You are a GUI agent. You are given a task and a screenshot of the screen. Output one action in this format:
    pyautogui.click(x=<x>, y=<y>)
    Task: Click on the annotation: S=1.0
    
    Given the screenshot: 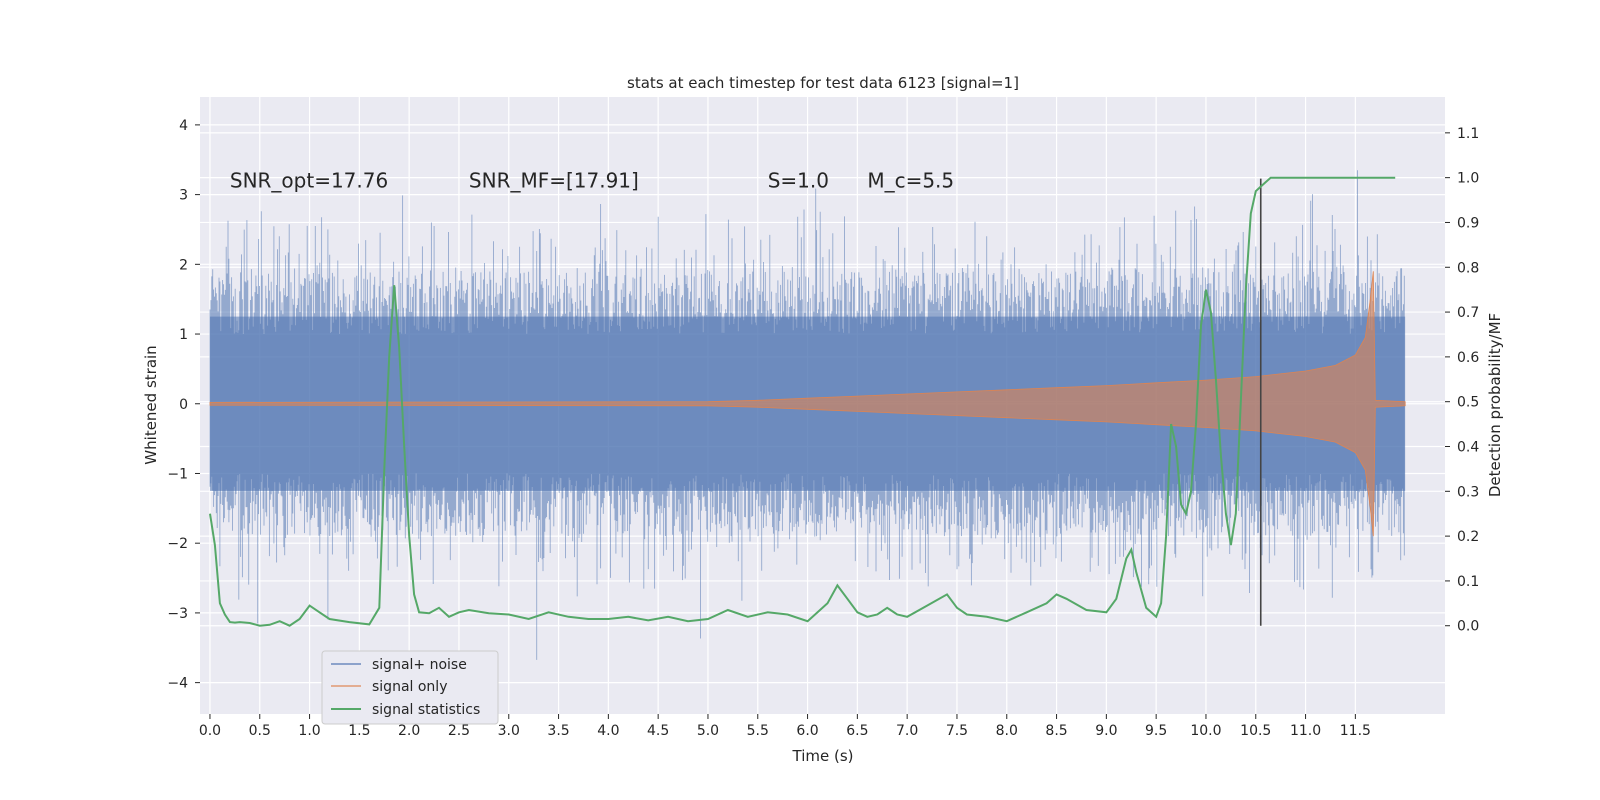 What is the action you would take?
    pyautogui.click(x=798, y=181)
    